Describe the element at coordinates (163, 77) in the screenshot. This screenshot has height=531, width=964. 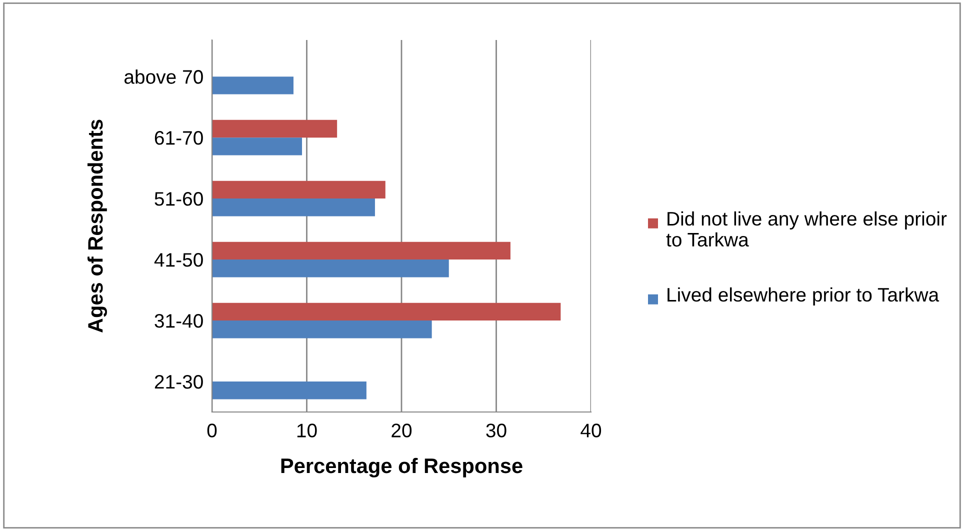
I see `y-tick-label: above 70` at that location.